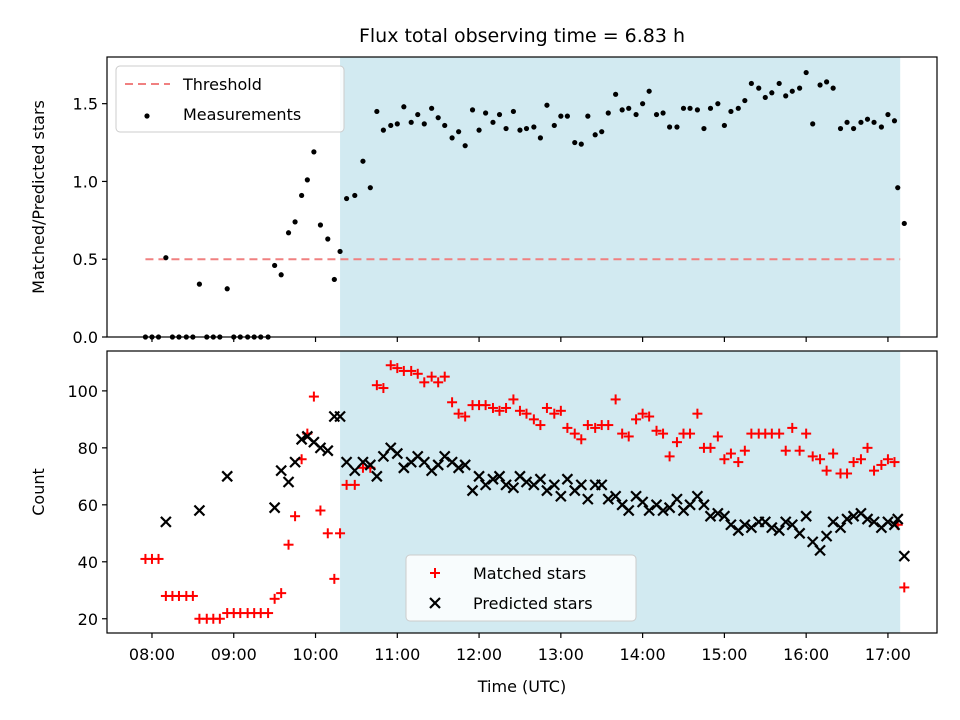 This screenshot has width=960, height=720. What do you see at coordinates (82, 391) in the screenshot?
I see `y-tick-label: 100` at bounding box center [82, 391].